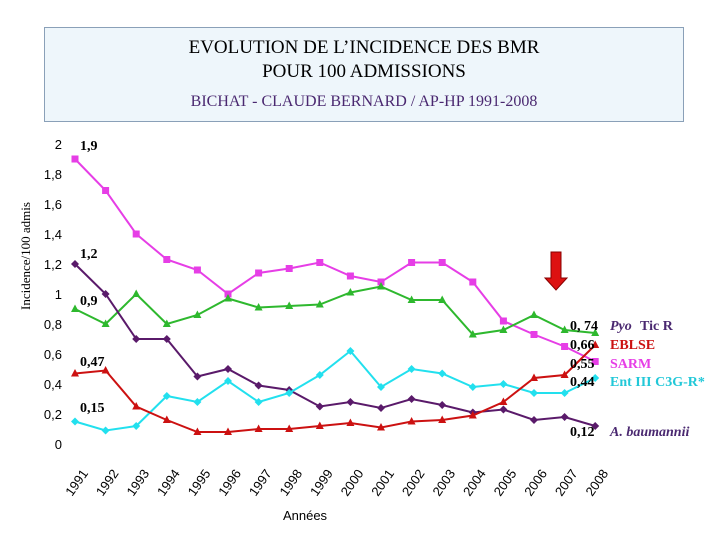 The image size is (720, 540). What do you see at coordinates (582, 382) in the screenshot?
I see `end-value-label: 0,44` at bounding box center [582, 382].